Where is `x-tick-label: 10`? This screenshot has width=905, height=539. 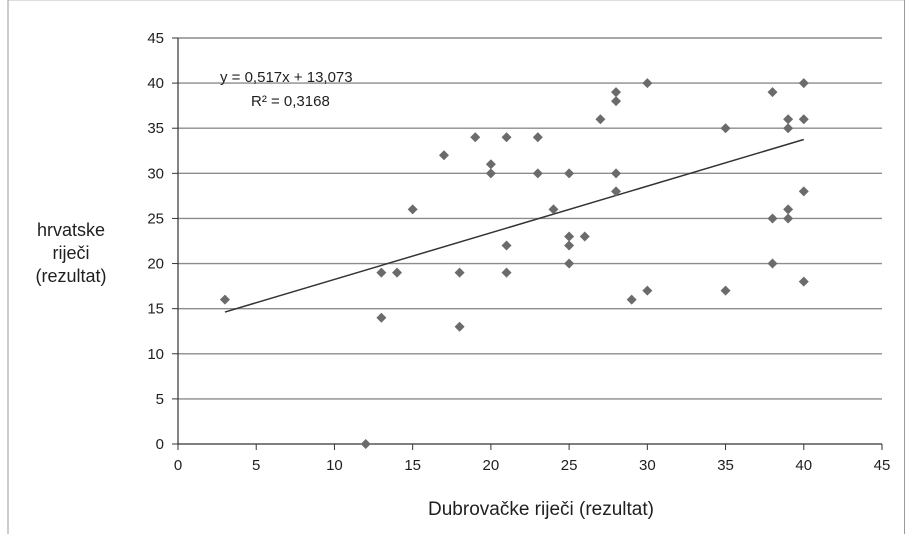
x-tick-label: 10 is located at coordinates (334, 465).